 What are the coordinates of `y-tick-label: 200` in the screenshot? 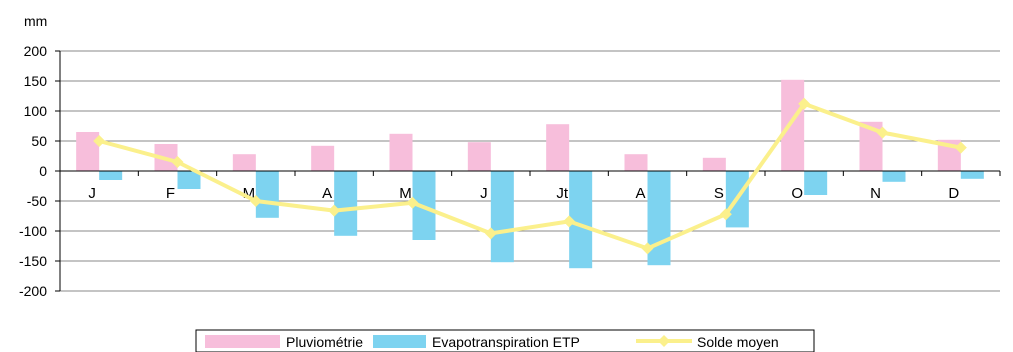 It's located at (36, 51).